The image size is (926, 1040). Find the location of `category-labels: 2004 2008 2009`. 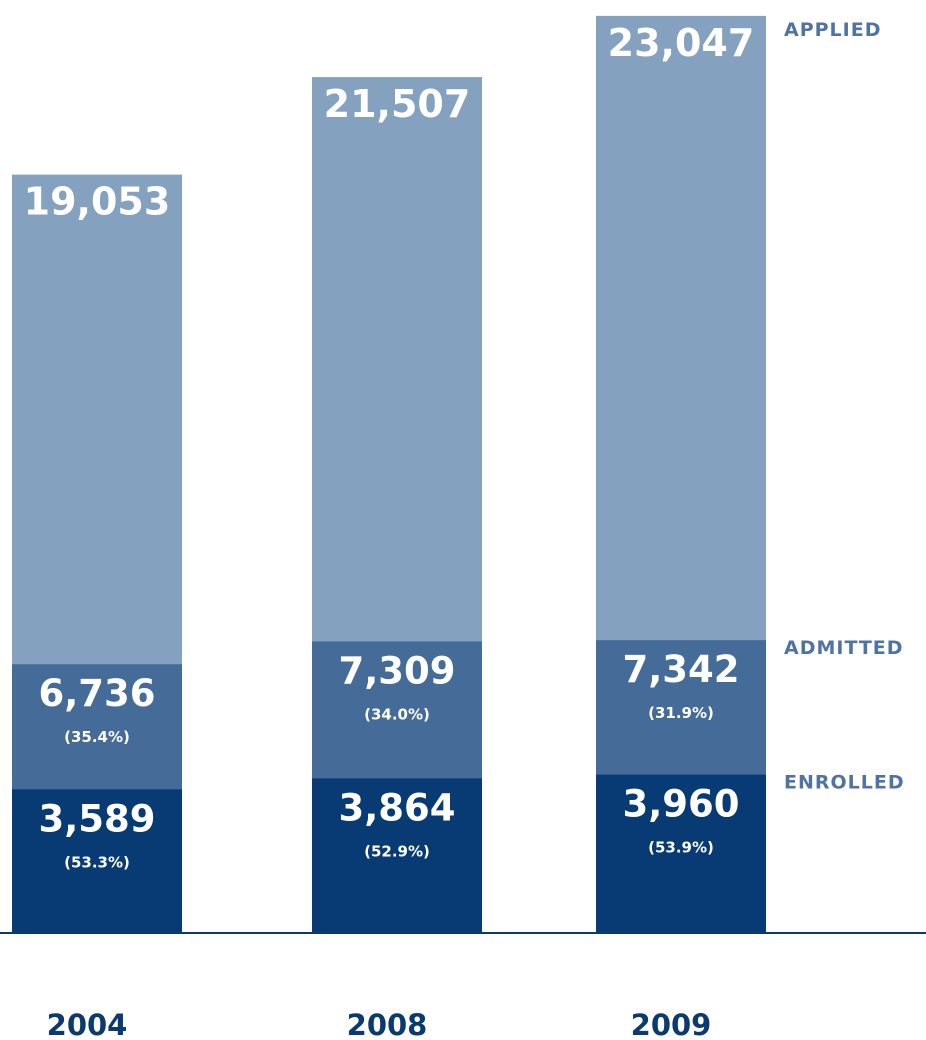

category-labels: 2004 2008 2009 is located at coordinates (379, 1024).